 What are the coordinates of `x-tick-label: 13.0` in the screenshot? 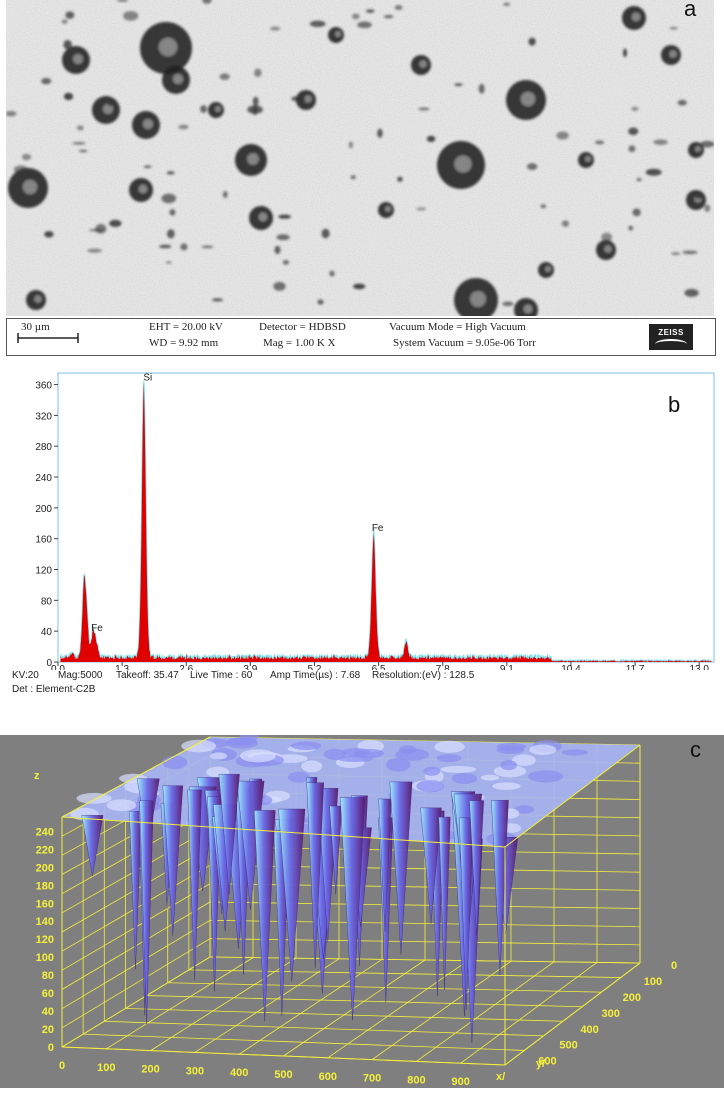 It's located at (699, 667).